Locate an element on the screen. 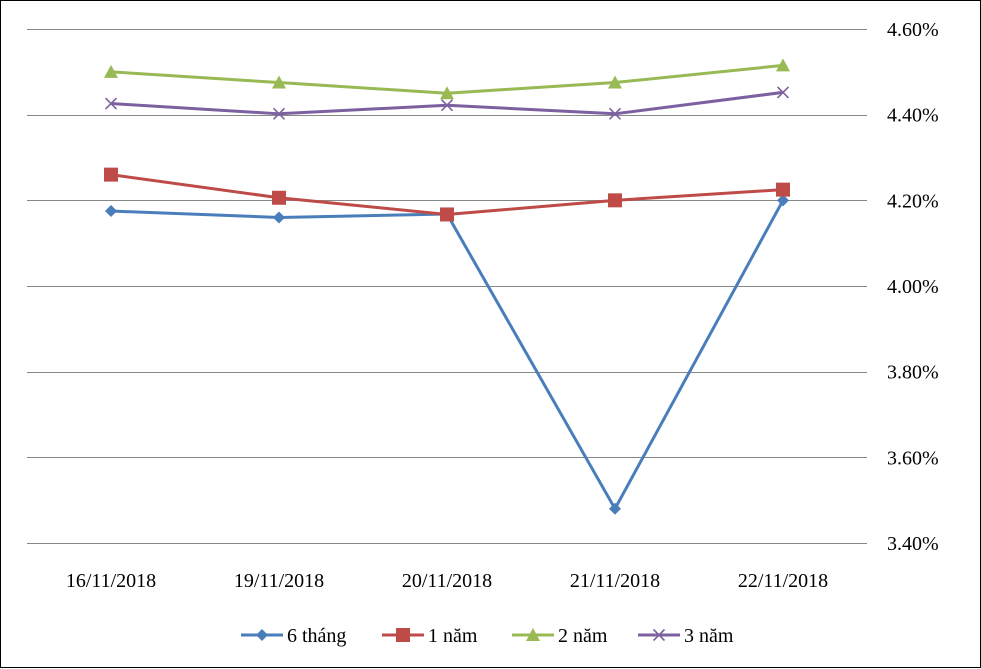  legend-item-3: 3 năm is located at coordinates (686, 636).